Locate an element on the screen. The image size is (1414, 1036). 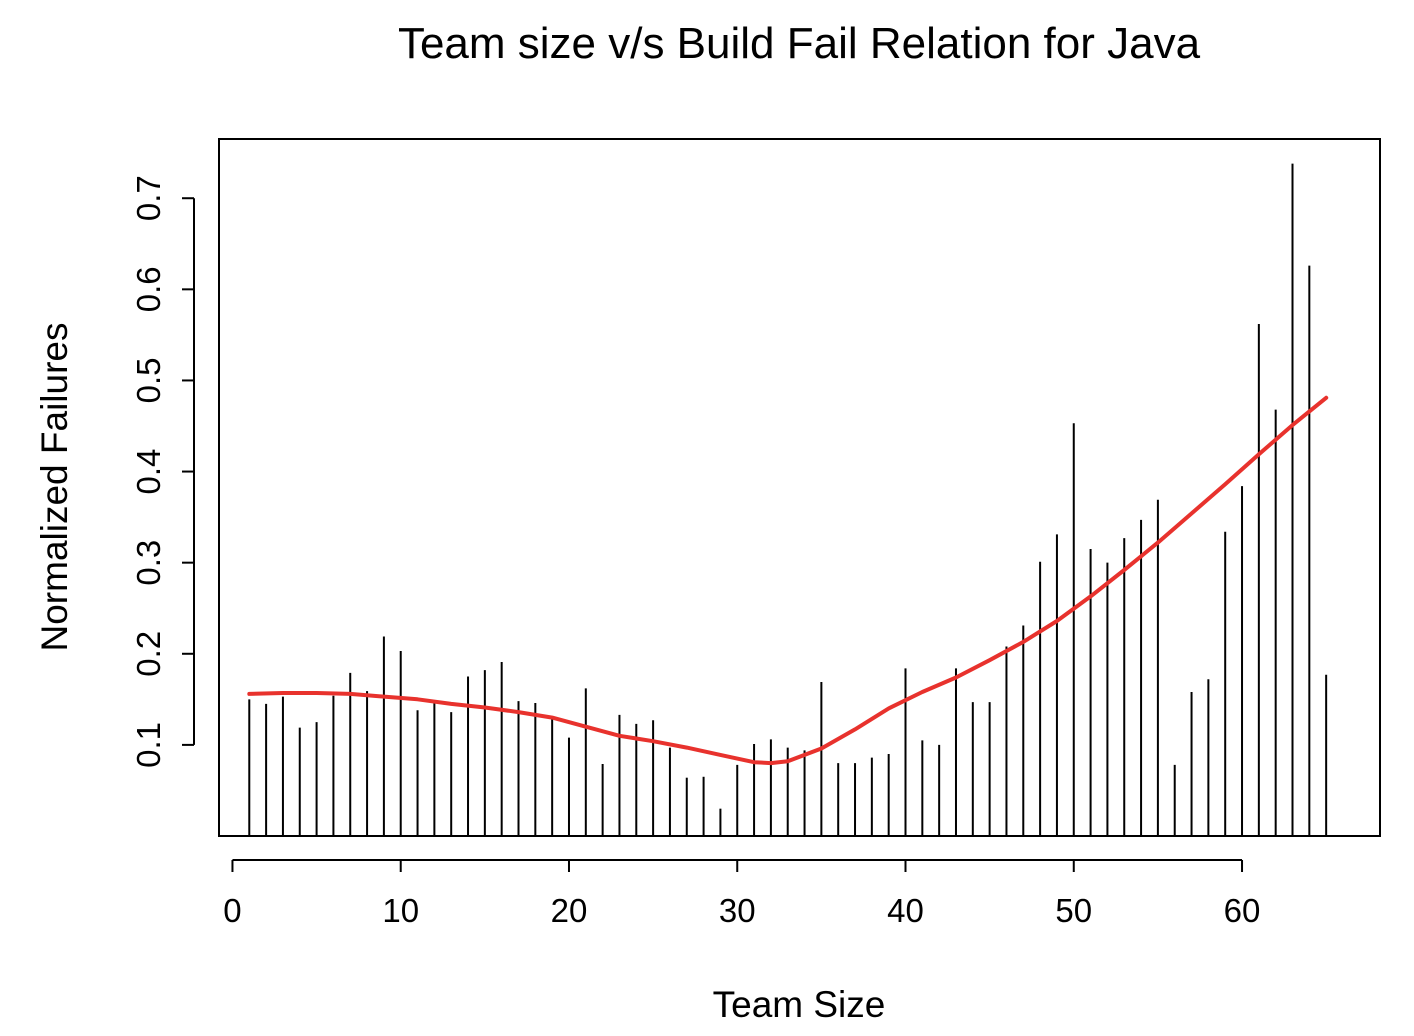
y-tick-label-0.4: 0.4 is located at coordinates (148, 472).